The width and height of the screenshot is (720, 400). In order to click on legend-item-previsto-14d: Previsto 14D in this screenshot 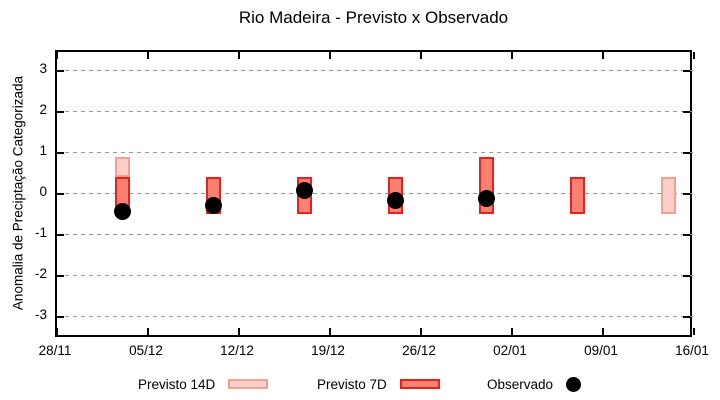, I will do `click(203, 384)`.